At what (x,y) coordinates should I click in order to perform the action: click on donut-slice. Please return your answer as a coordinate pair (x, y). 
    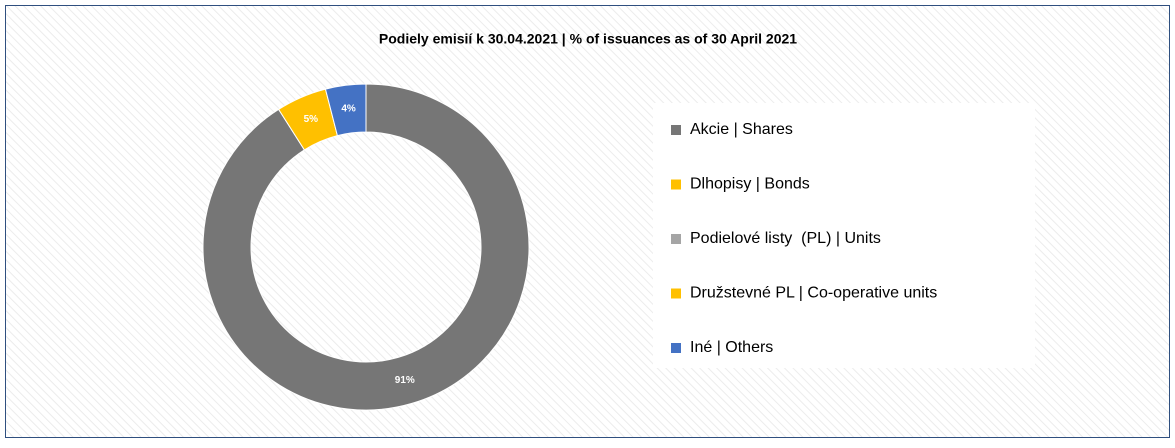
    Looking at the image, I should click on (345, 110).